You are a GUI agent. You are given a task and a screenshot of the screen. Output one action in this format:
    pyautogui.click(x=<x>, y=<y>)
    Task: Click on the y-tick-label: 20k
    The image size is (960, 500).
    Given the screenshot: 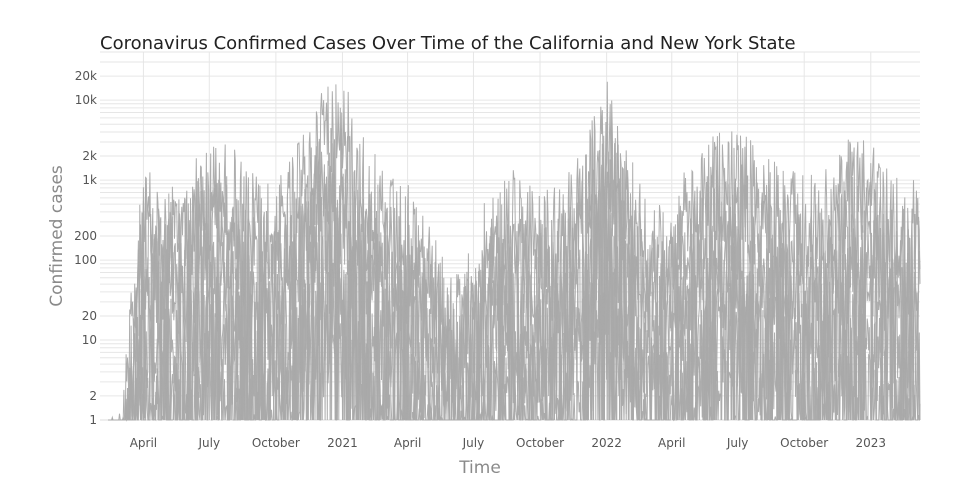 What is the action you would take?
    pyautogui.click(x=86, y=76)
    